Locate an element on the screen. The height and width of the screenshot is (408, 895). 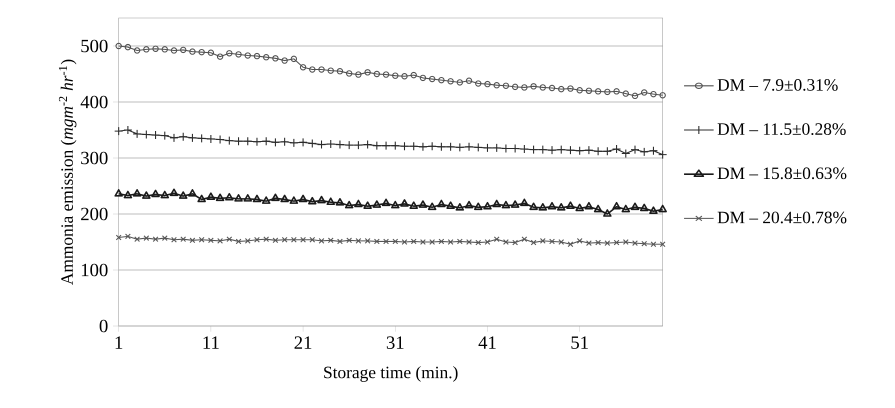
x-tick-label: 41 is located at coordinates (487, 342).